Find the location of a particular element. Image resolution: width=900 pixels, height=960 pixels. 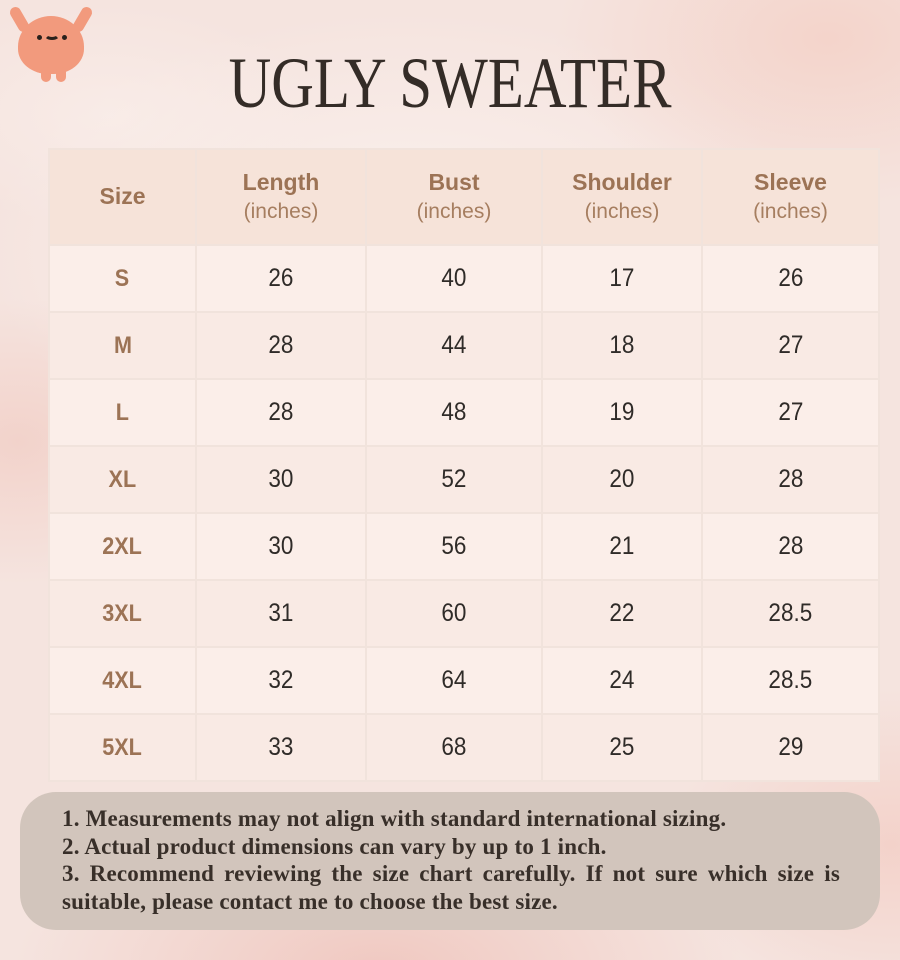

measurement-value: 60 is located at coordinates (454, 613).